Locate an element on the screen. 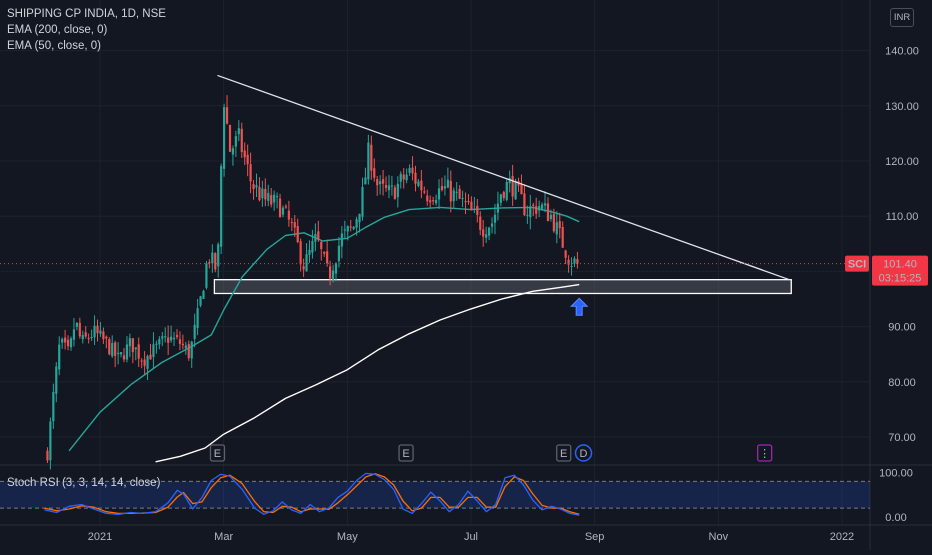 This screenshot has width=932, height=555. ema200-line is located at coordinates (367, 373).